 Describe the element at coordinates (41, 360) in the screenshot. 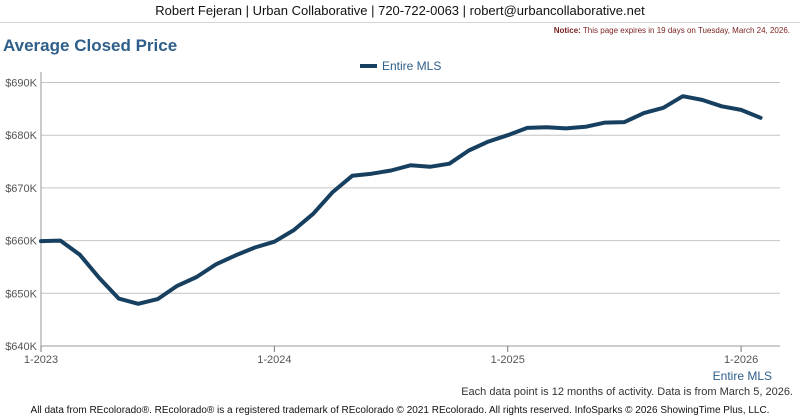

I see `x-tick-label: 1-2023` at that location.